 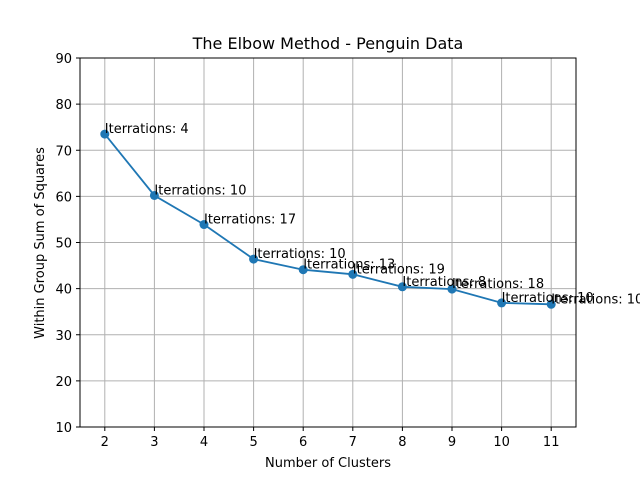 What do you see at coordinates (63, 105) in the screenshot?
I see `y-tick-label: 80` at bounding box center [63, 105].